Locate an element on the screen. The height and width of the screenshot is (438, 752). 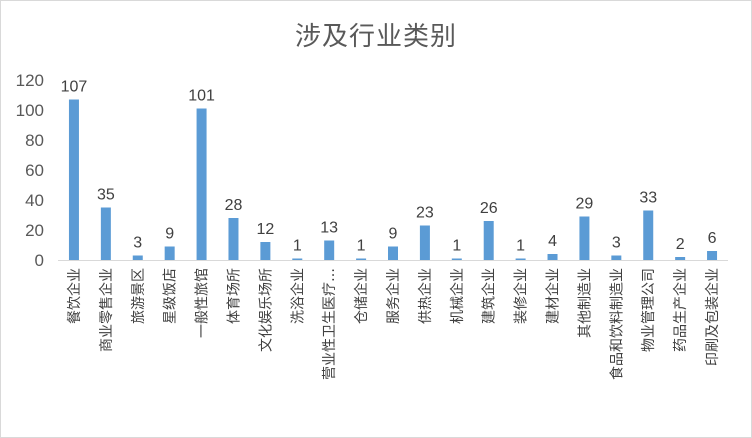
x-tick-label: 机械企业 is located at coordinates (457, 296).